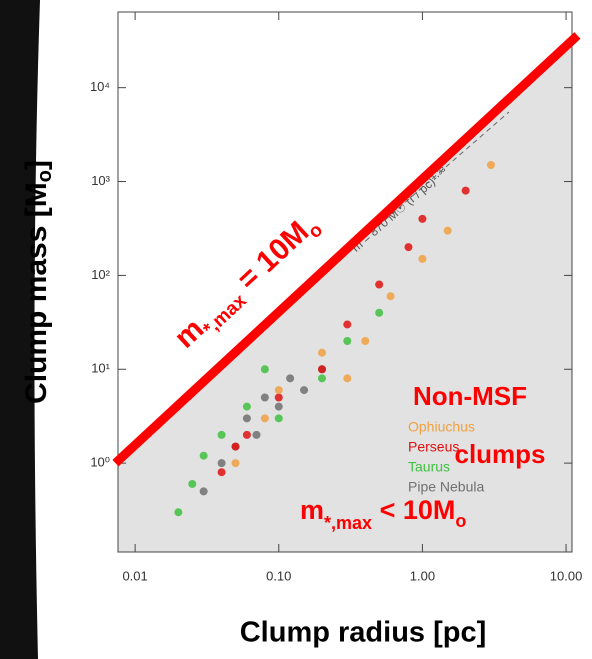  I want to click on y-tick-label: 10³, so click(100, 180).